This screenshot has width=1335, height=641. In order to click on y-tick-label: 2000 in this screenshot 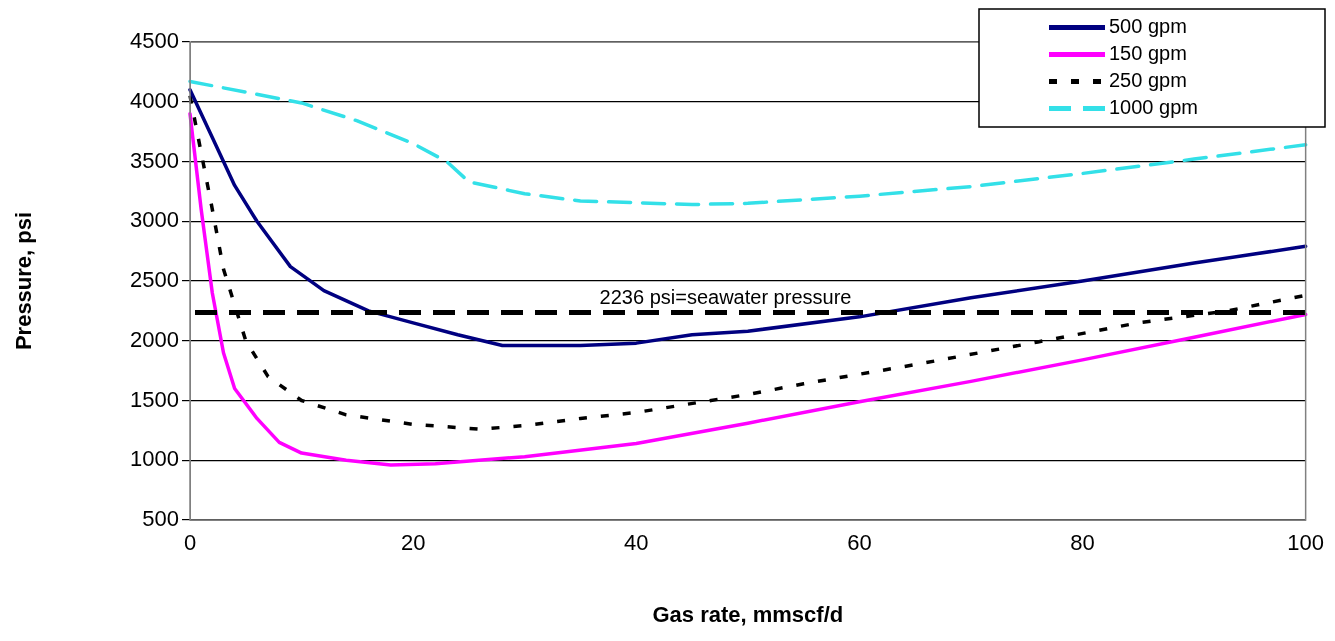, I will do `click(154, 339)`.